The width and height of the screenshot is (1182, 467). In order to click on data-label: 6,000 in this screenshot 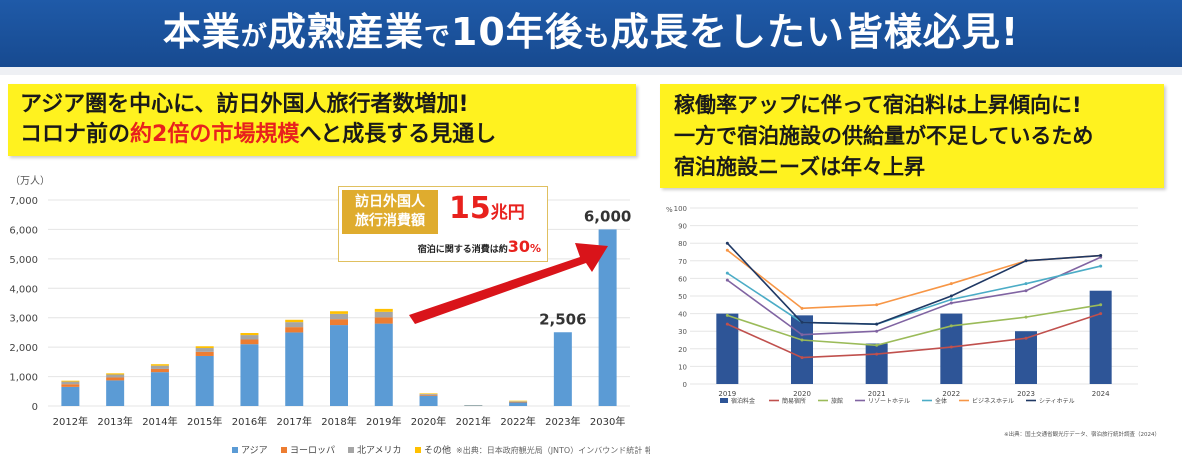, I will do `click(607, 216)`.